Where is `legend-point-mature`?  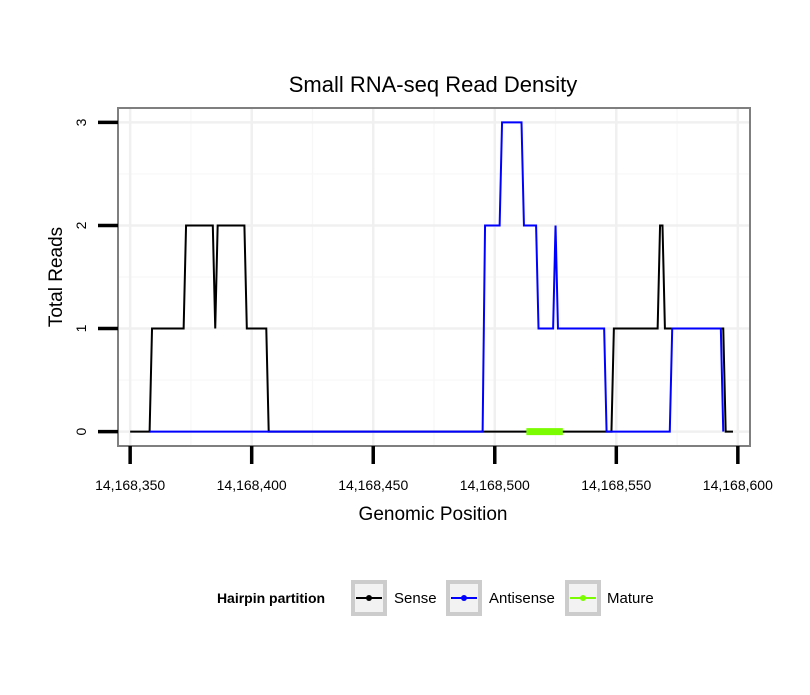 legend-point-mature is located at coordinates (583, 598).